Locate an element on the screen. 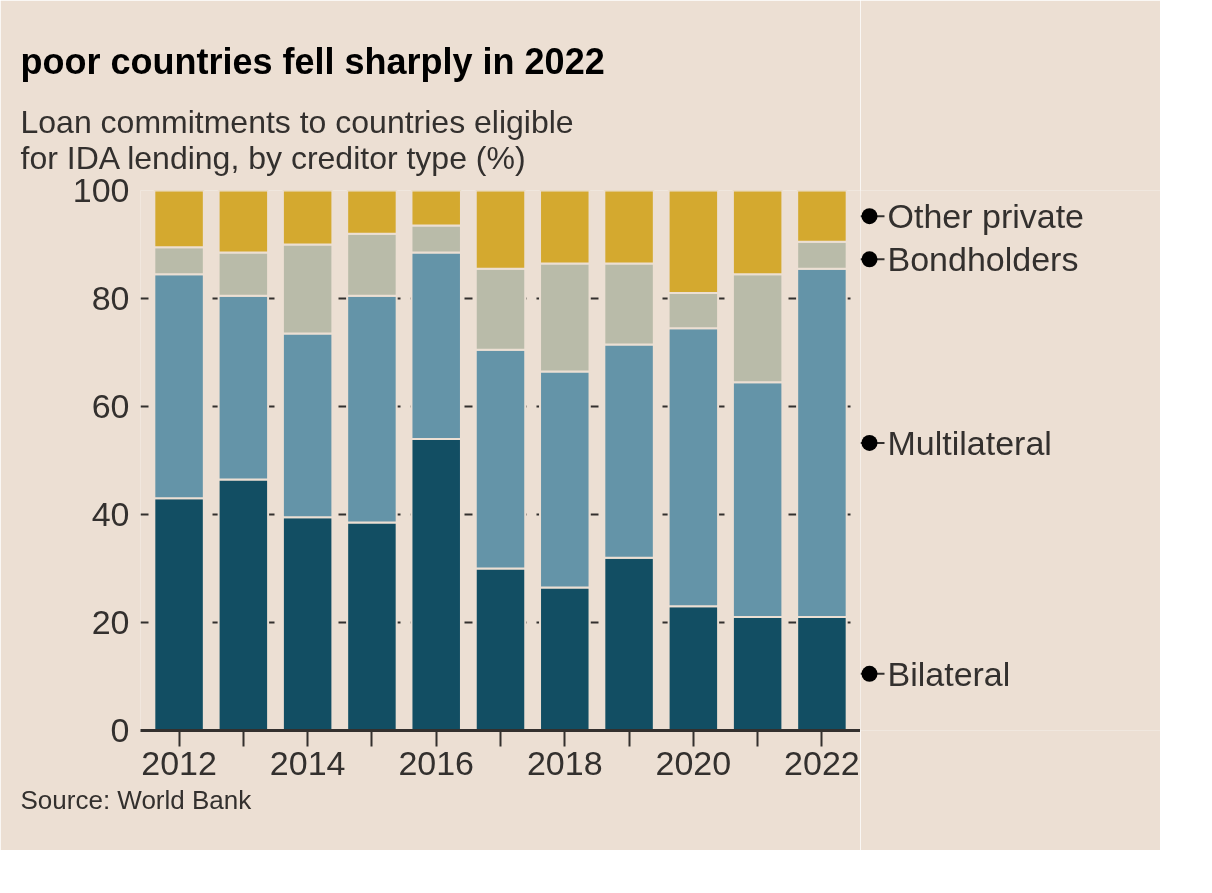 This screenshot has height=893, width=1212. x-tick-label: 2014 is located at coordinates (307, 762).